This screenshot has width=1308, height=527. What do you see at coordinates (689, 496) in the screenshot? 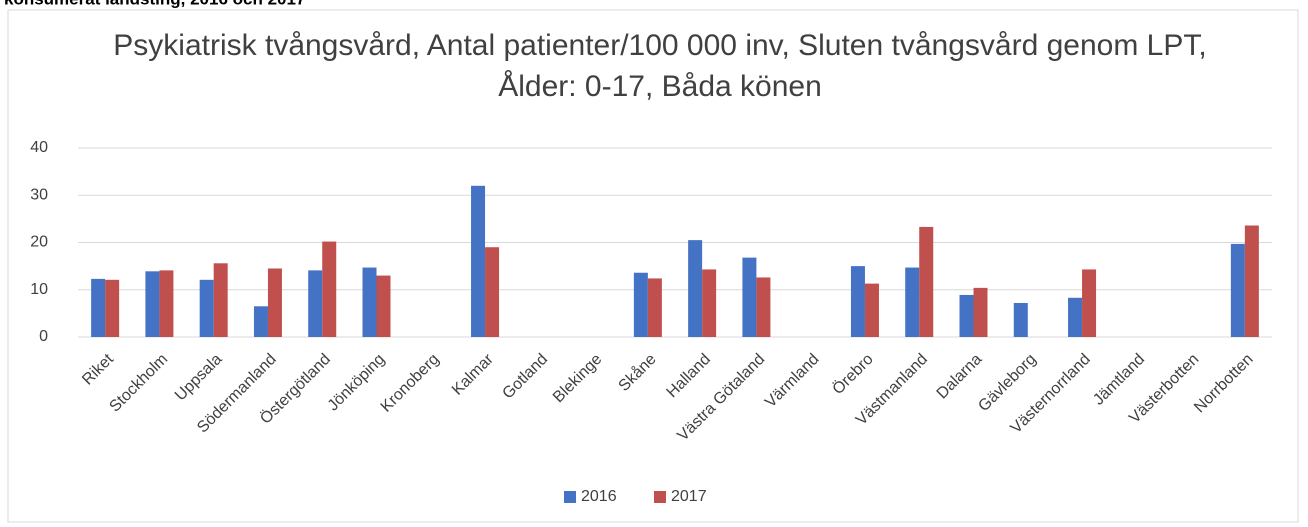
I see `legend-label: 2017` at bounding box center [689, 496].